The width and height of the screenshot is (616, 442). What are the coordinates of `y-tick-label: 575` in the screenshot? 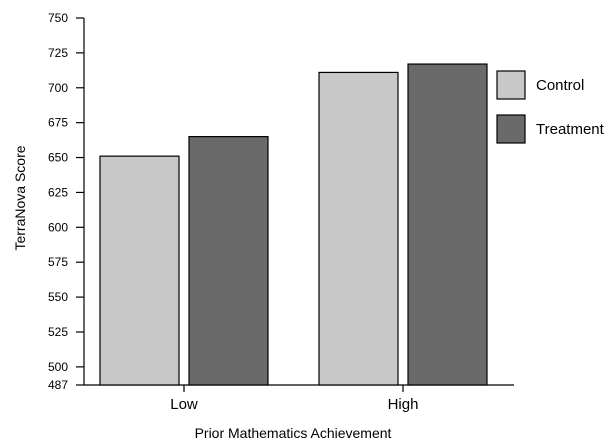 It's located at (58, 262).